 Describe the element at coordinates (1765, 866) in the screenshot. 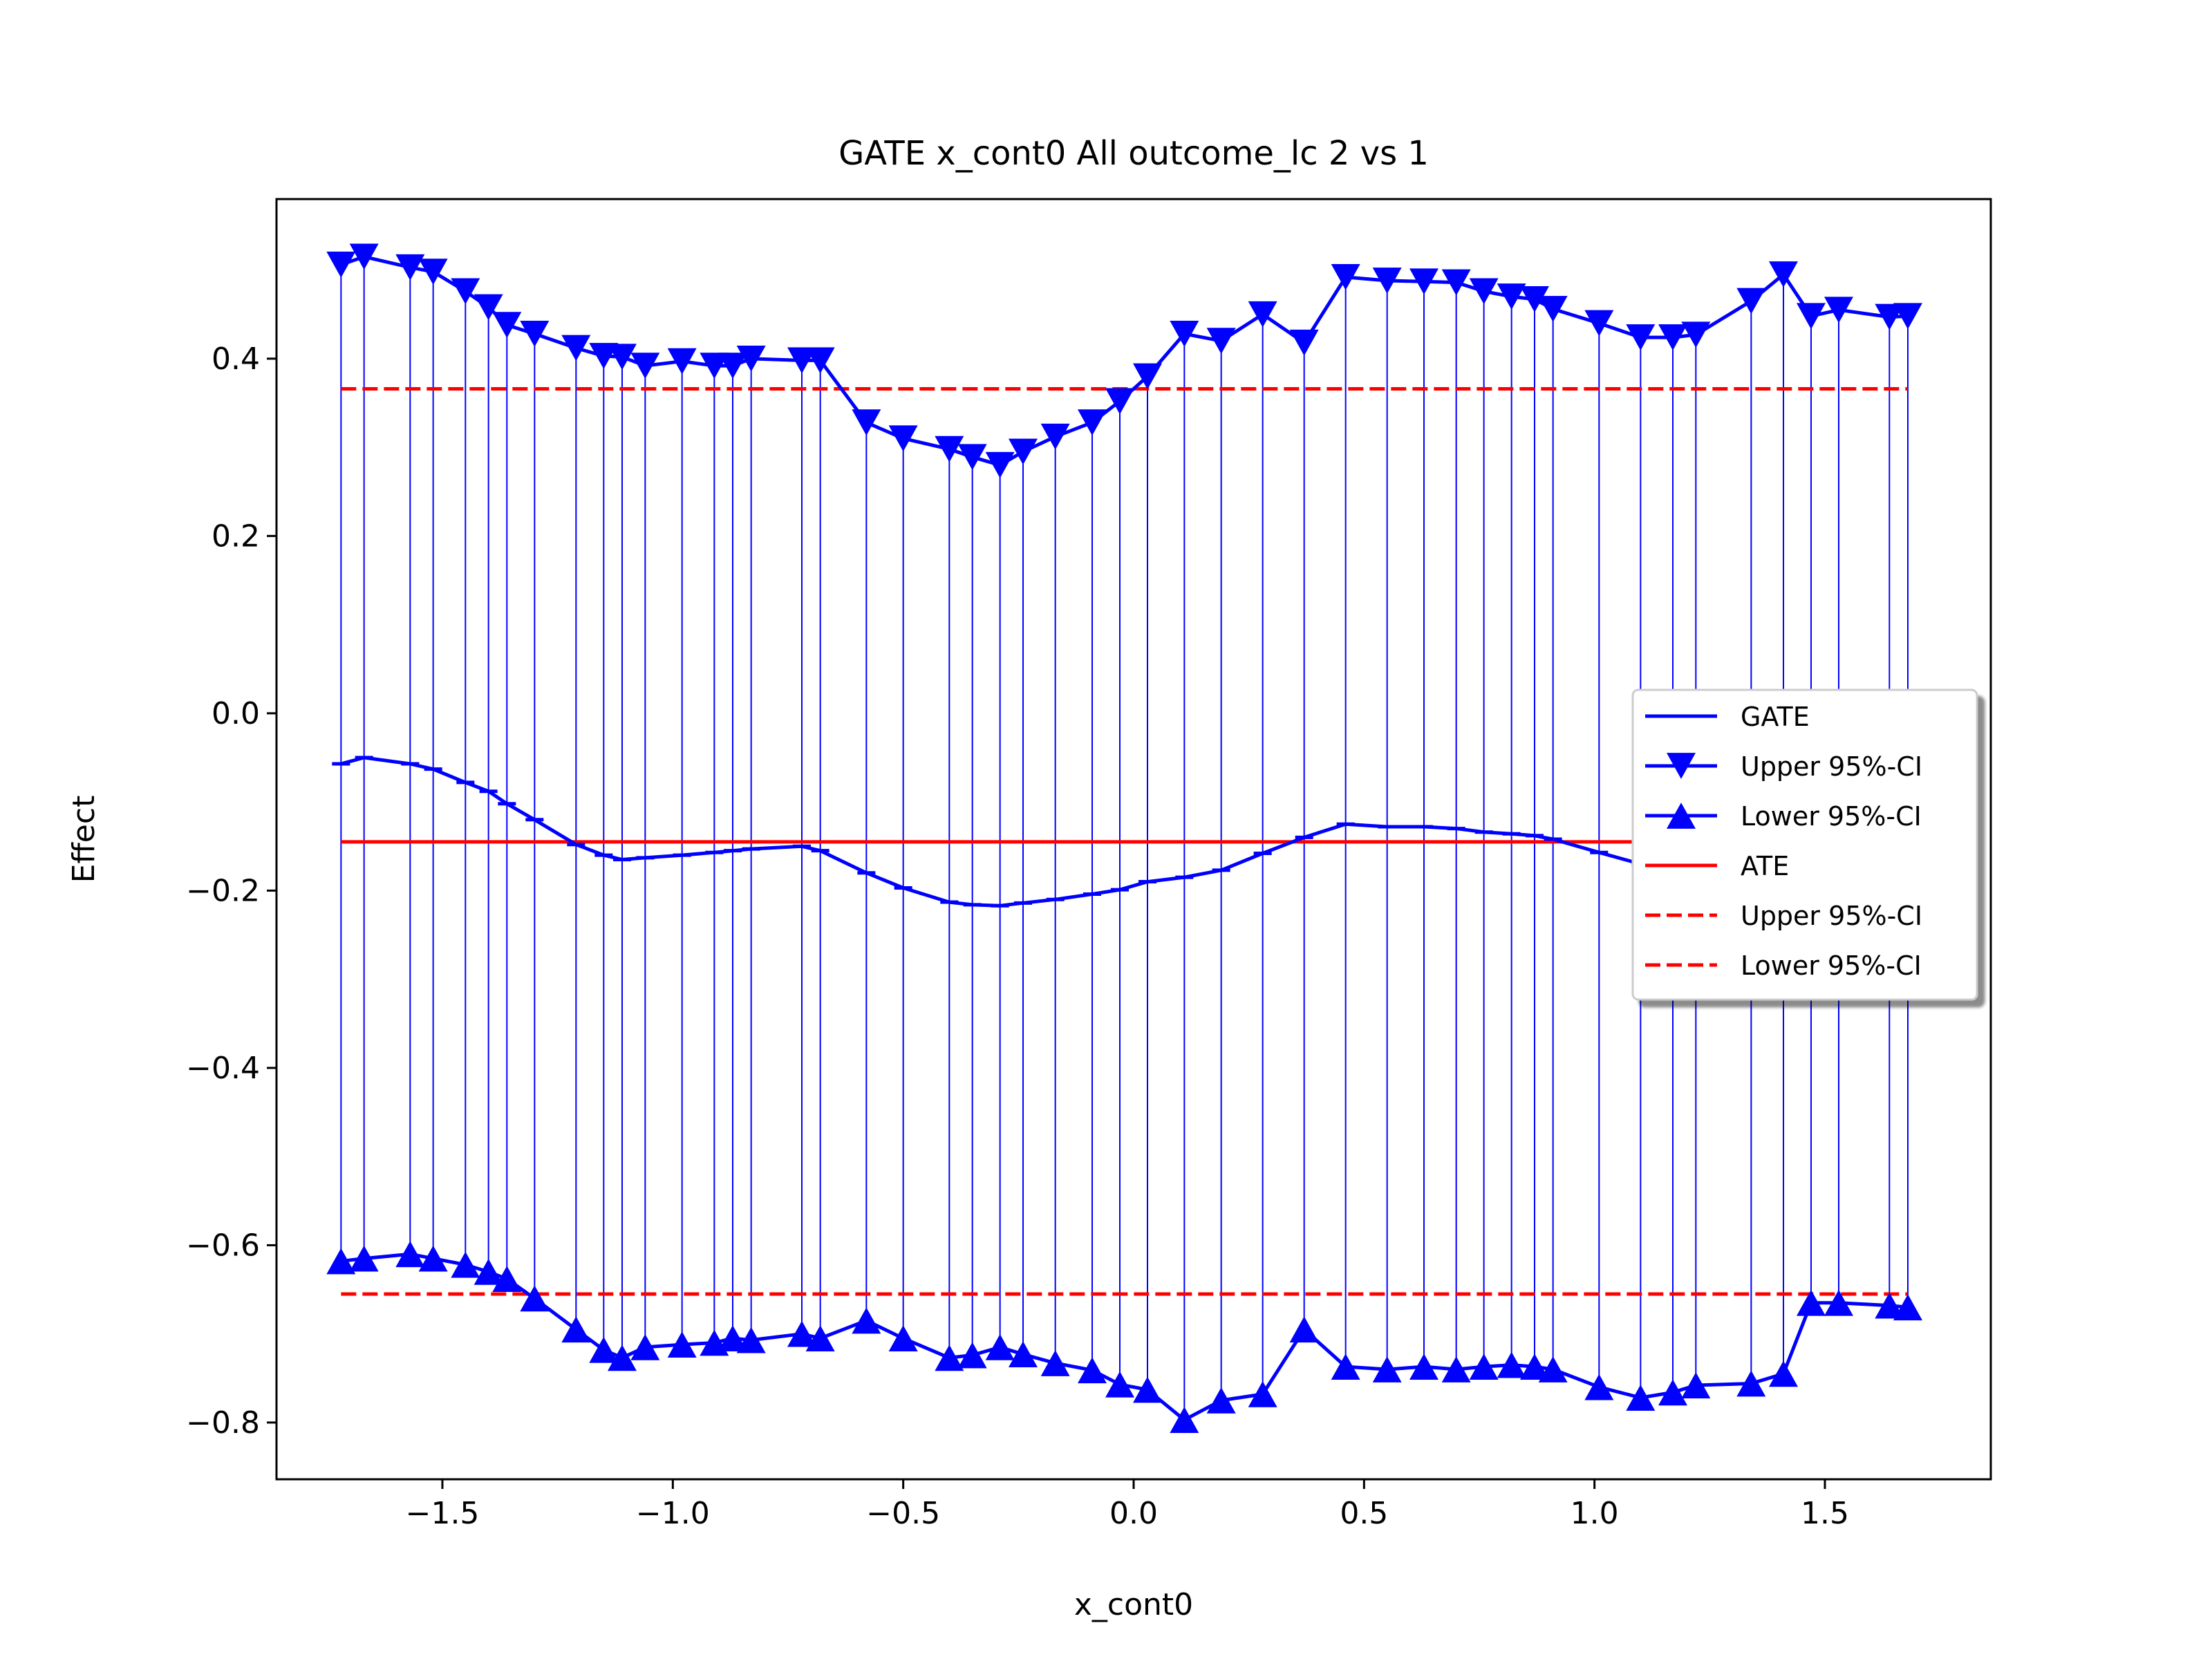

I see `legend-ate-label: ATE` at that location.